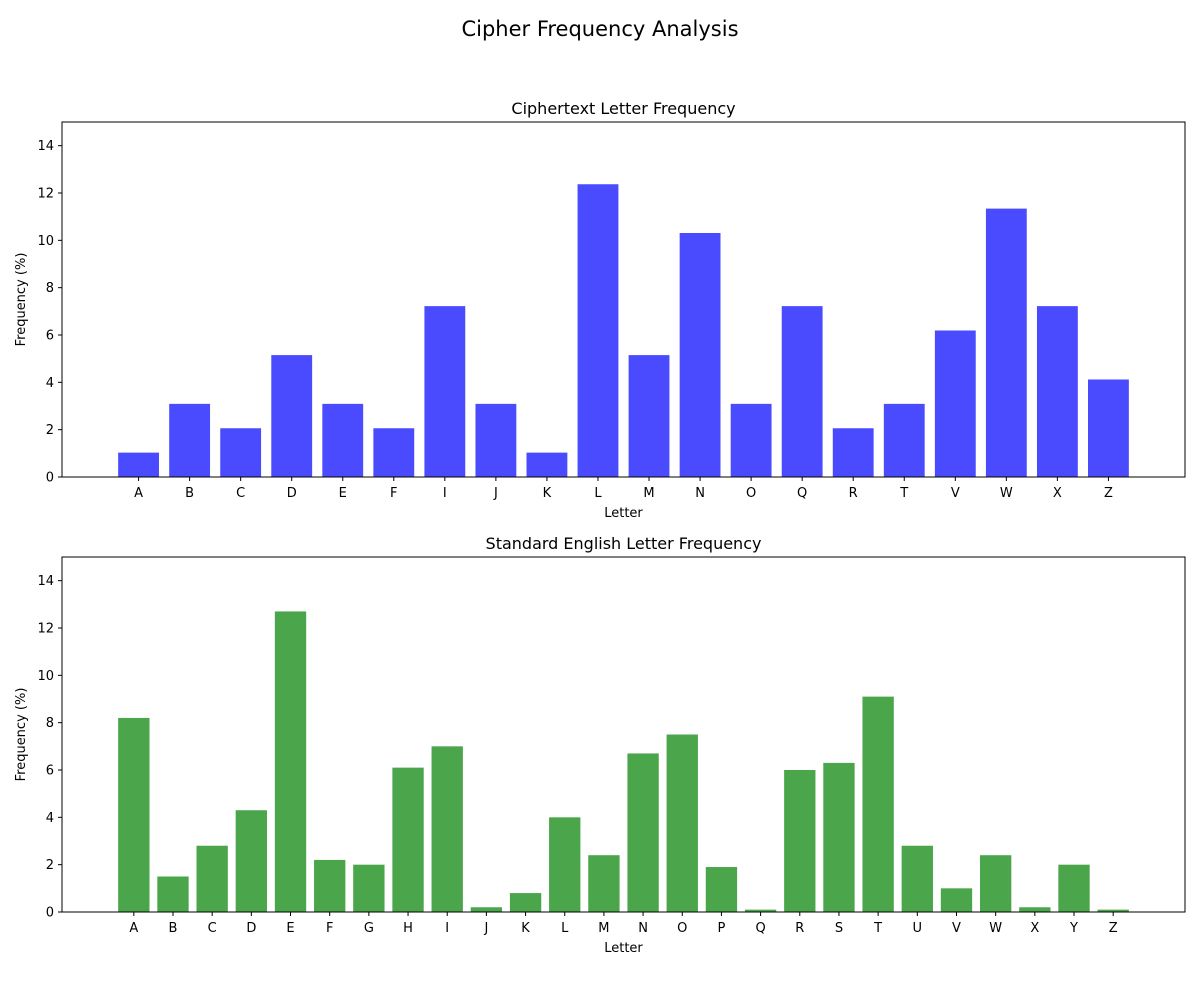  Describe the element at coordinates (173, 894) in the screenshot. I see `chart2-bar-B` at that location.